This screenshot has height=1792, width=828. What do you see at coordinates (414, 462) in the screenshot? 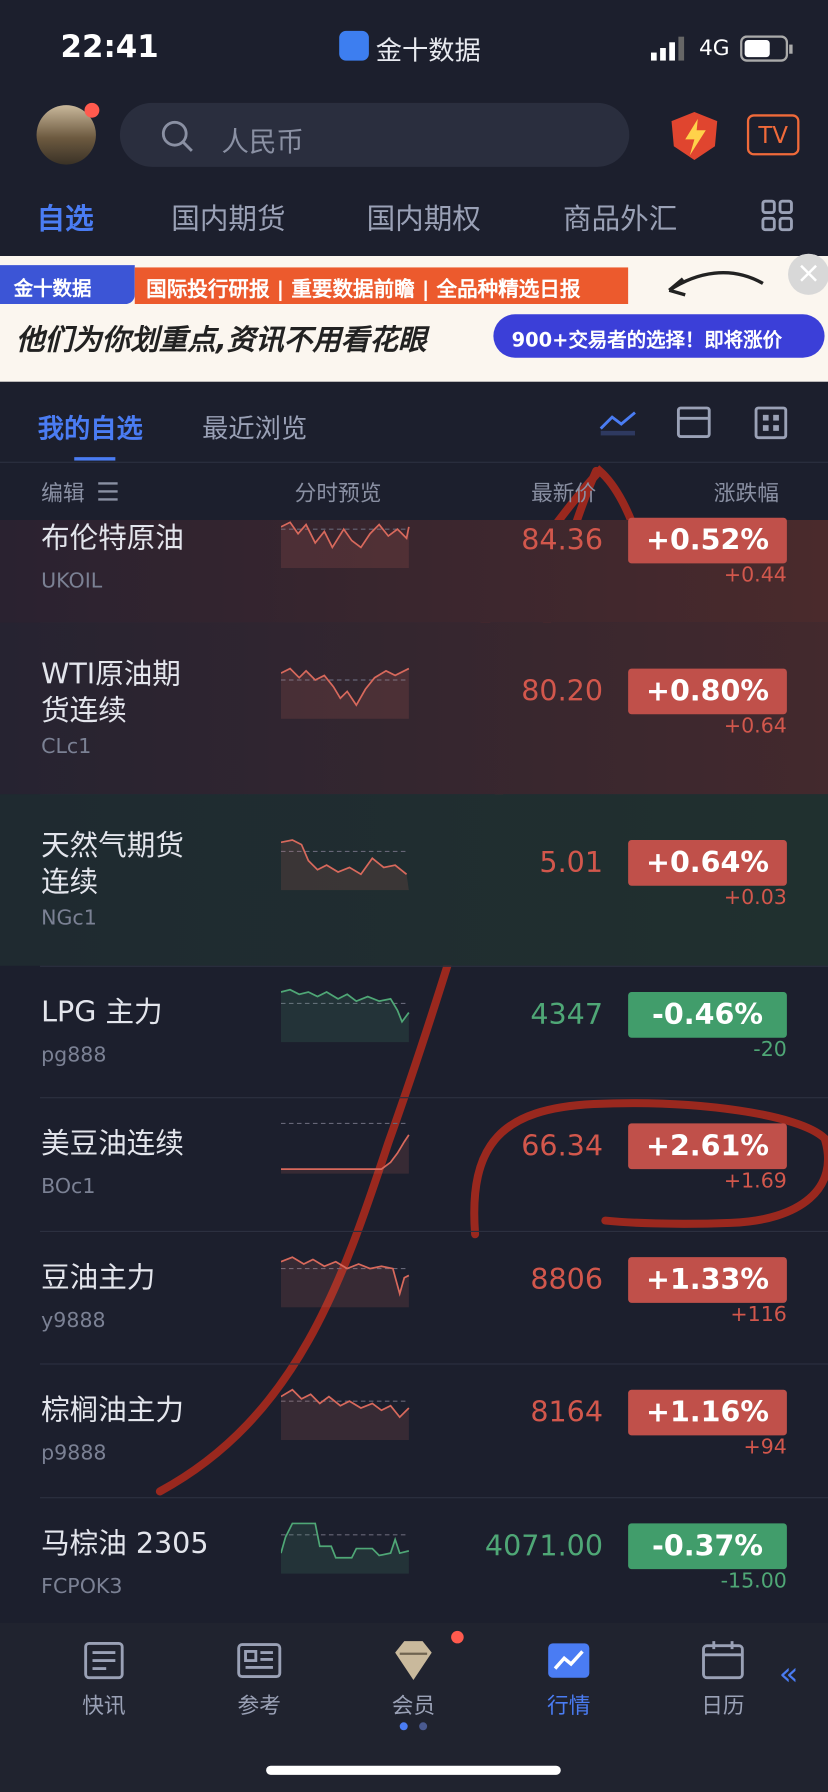
I see `divider` at bounding box center [414, 462].